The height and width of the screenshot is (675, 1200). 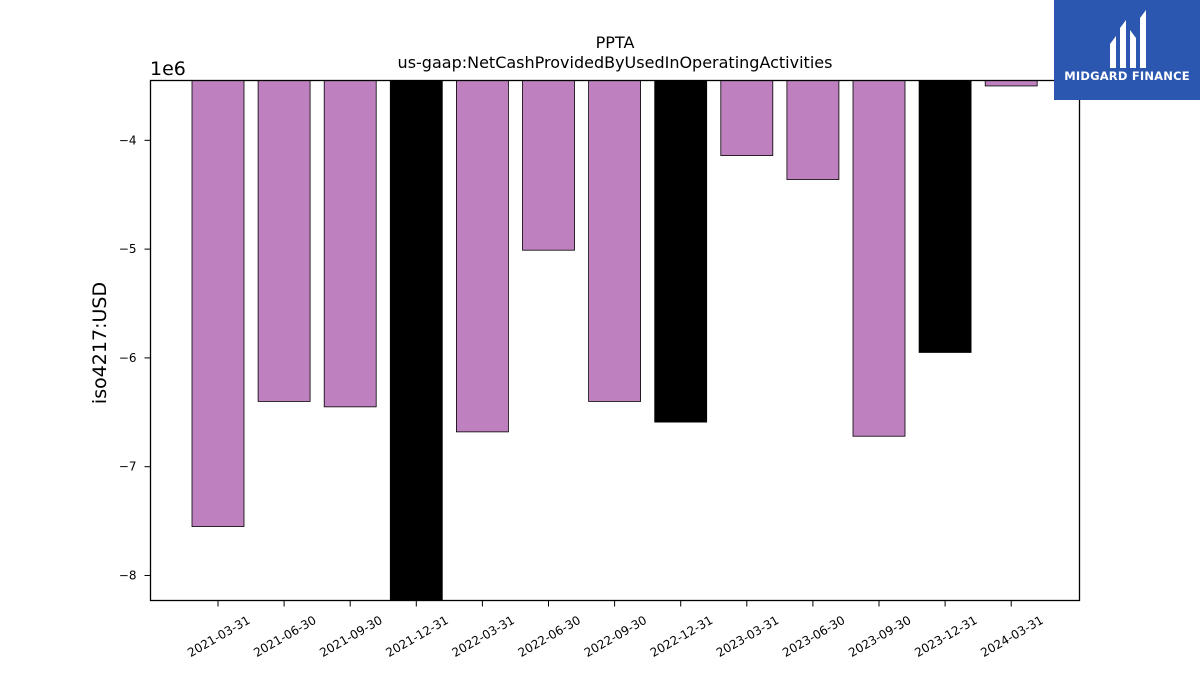 I want to click on y-tick-label: −4, so click(x=128, y=140).